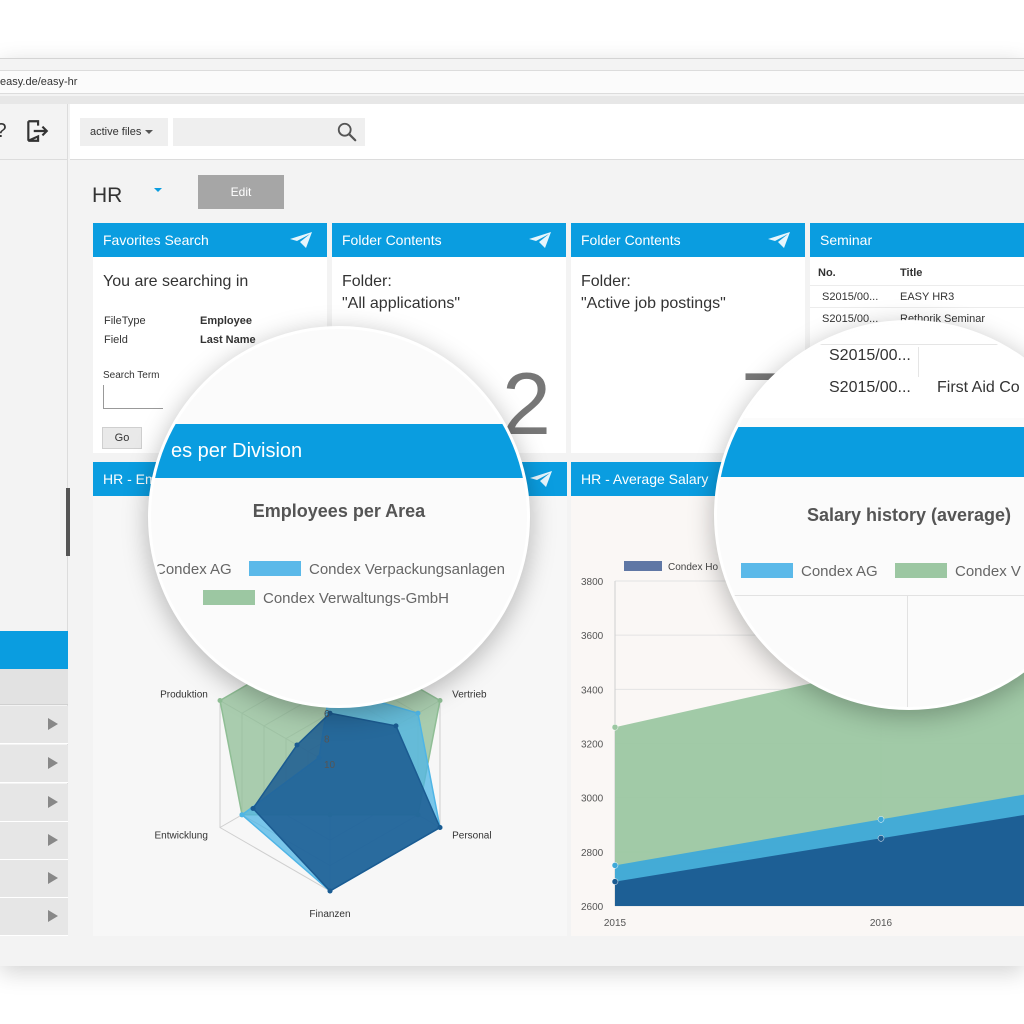  Describe the element at coordinates (125, 321) in the screenshot. I see `filetype-label: FileType` at that location.